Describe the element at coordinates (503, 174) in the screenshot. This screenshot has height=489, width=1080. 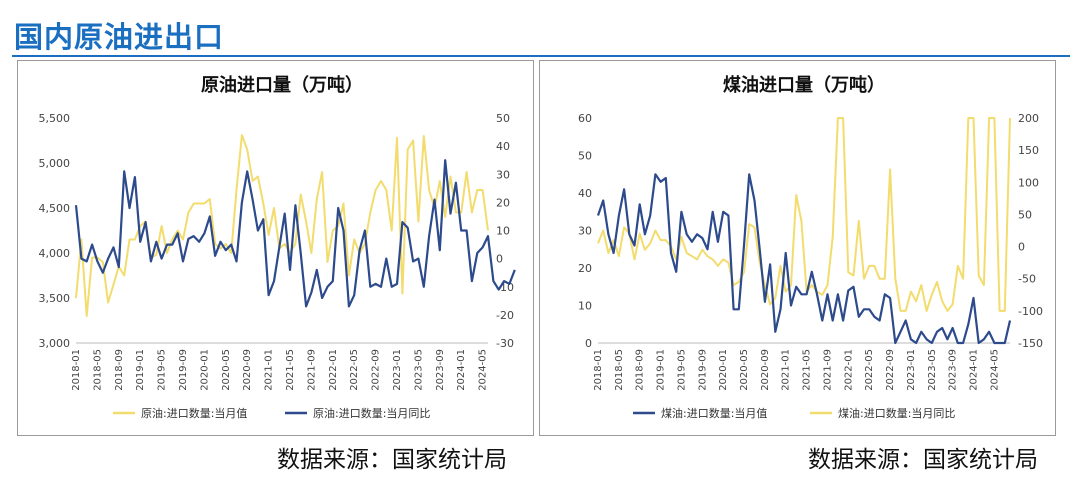
I see `right-axis-tick: 30` at that location.